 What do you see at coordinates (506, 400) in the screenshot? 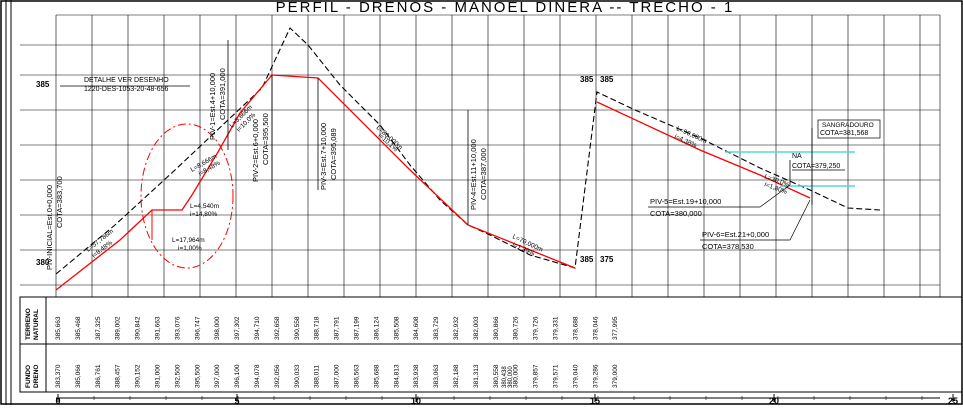
I see `x-axis: 0 5 10 15 20 25` at bounding box center [506, 400].